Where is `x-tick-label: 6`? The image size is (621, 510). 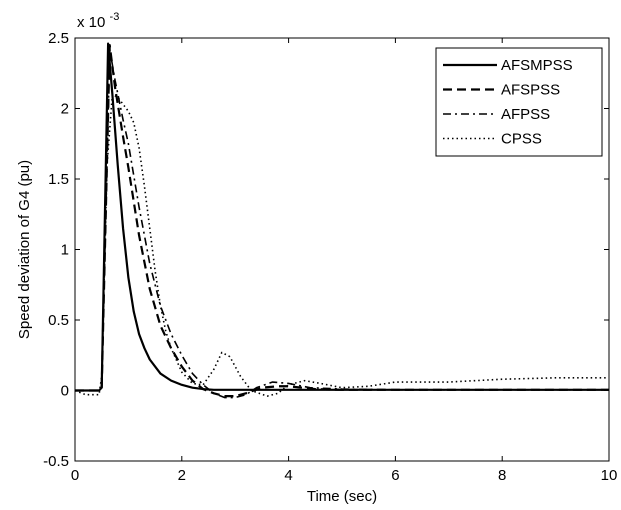
x-tick-label: 6 is located at coordinates (395, 475).